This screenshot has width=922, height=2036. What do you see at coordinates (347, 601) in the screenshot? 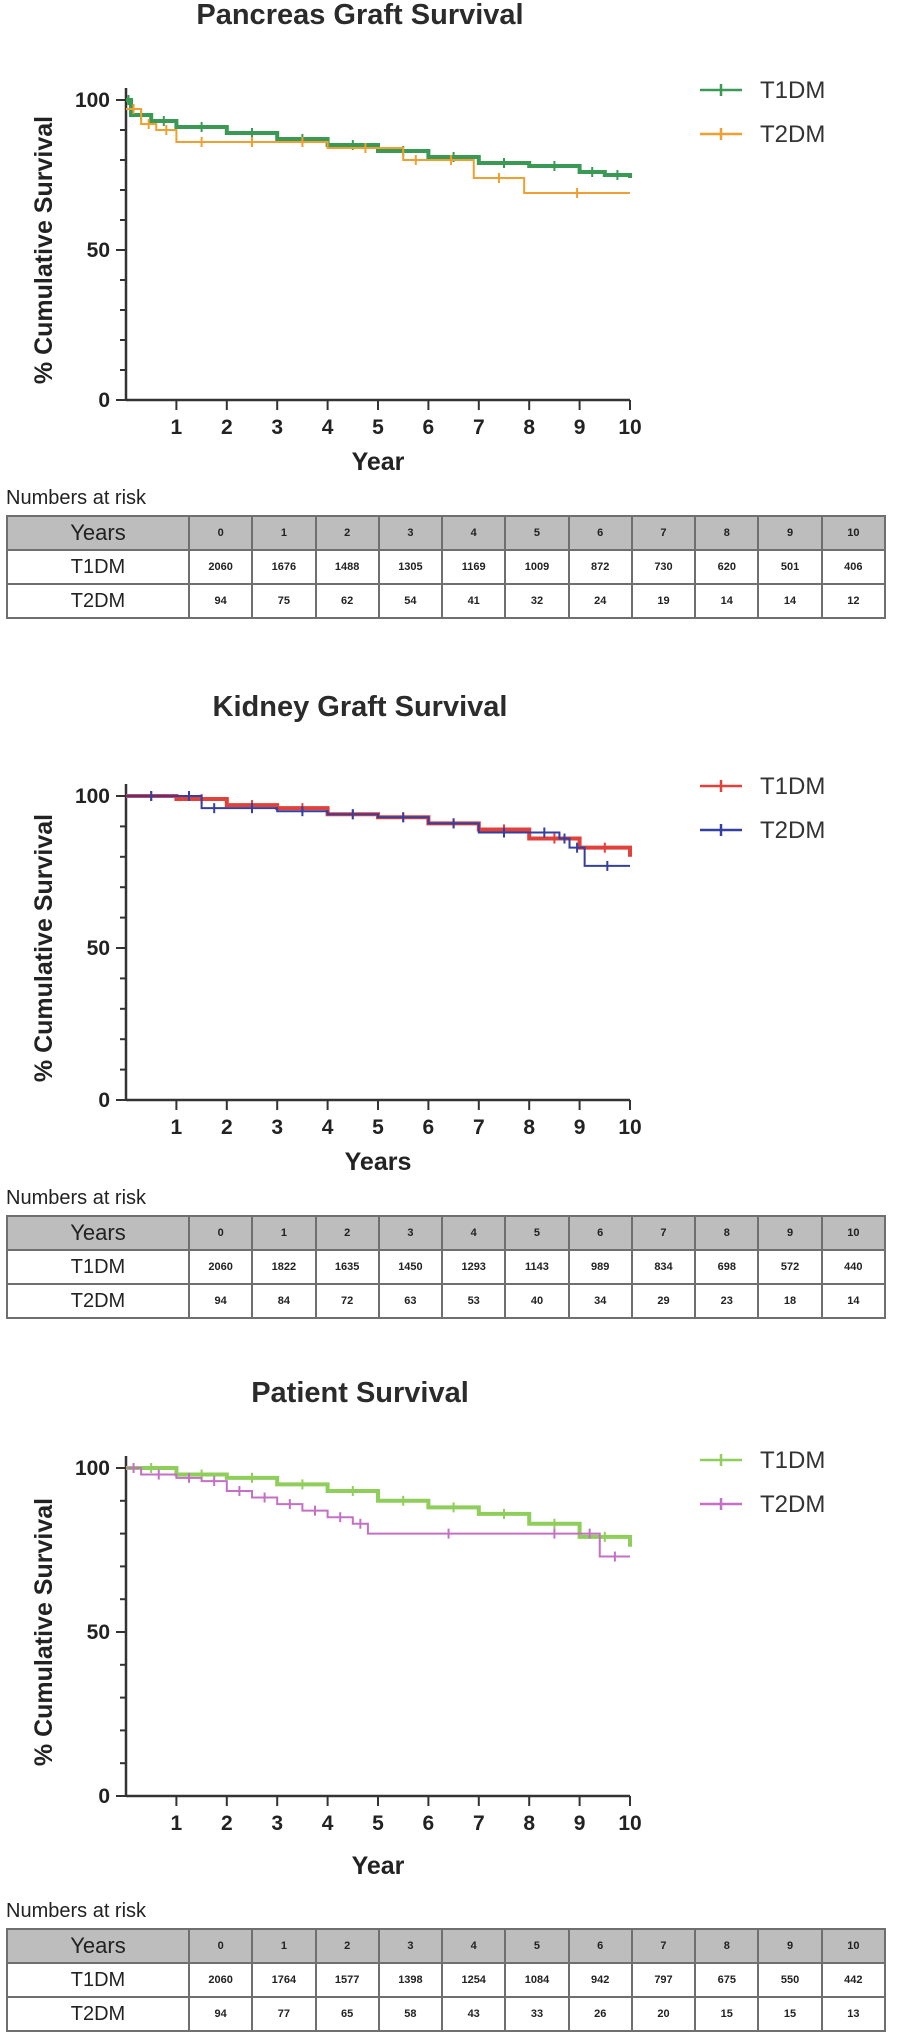
I see `risk-cell: 62` at bounding box center [347, 601].